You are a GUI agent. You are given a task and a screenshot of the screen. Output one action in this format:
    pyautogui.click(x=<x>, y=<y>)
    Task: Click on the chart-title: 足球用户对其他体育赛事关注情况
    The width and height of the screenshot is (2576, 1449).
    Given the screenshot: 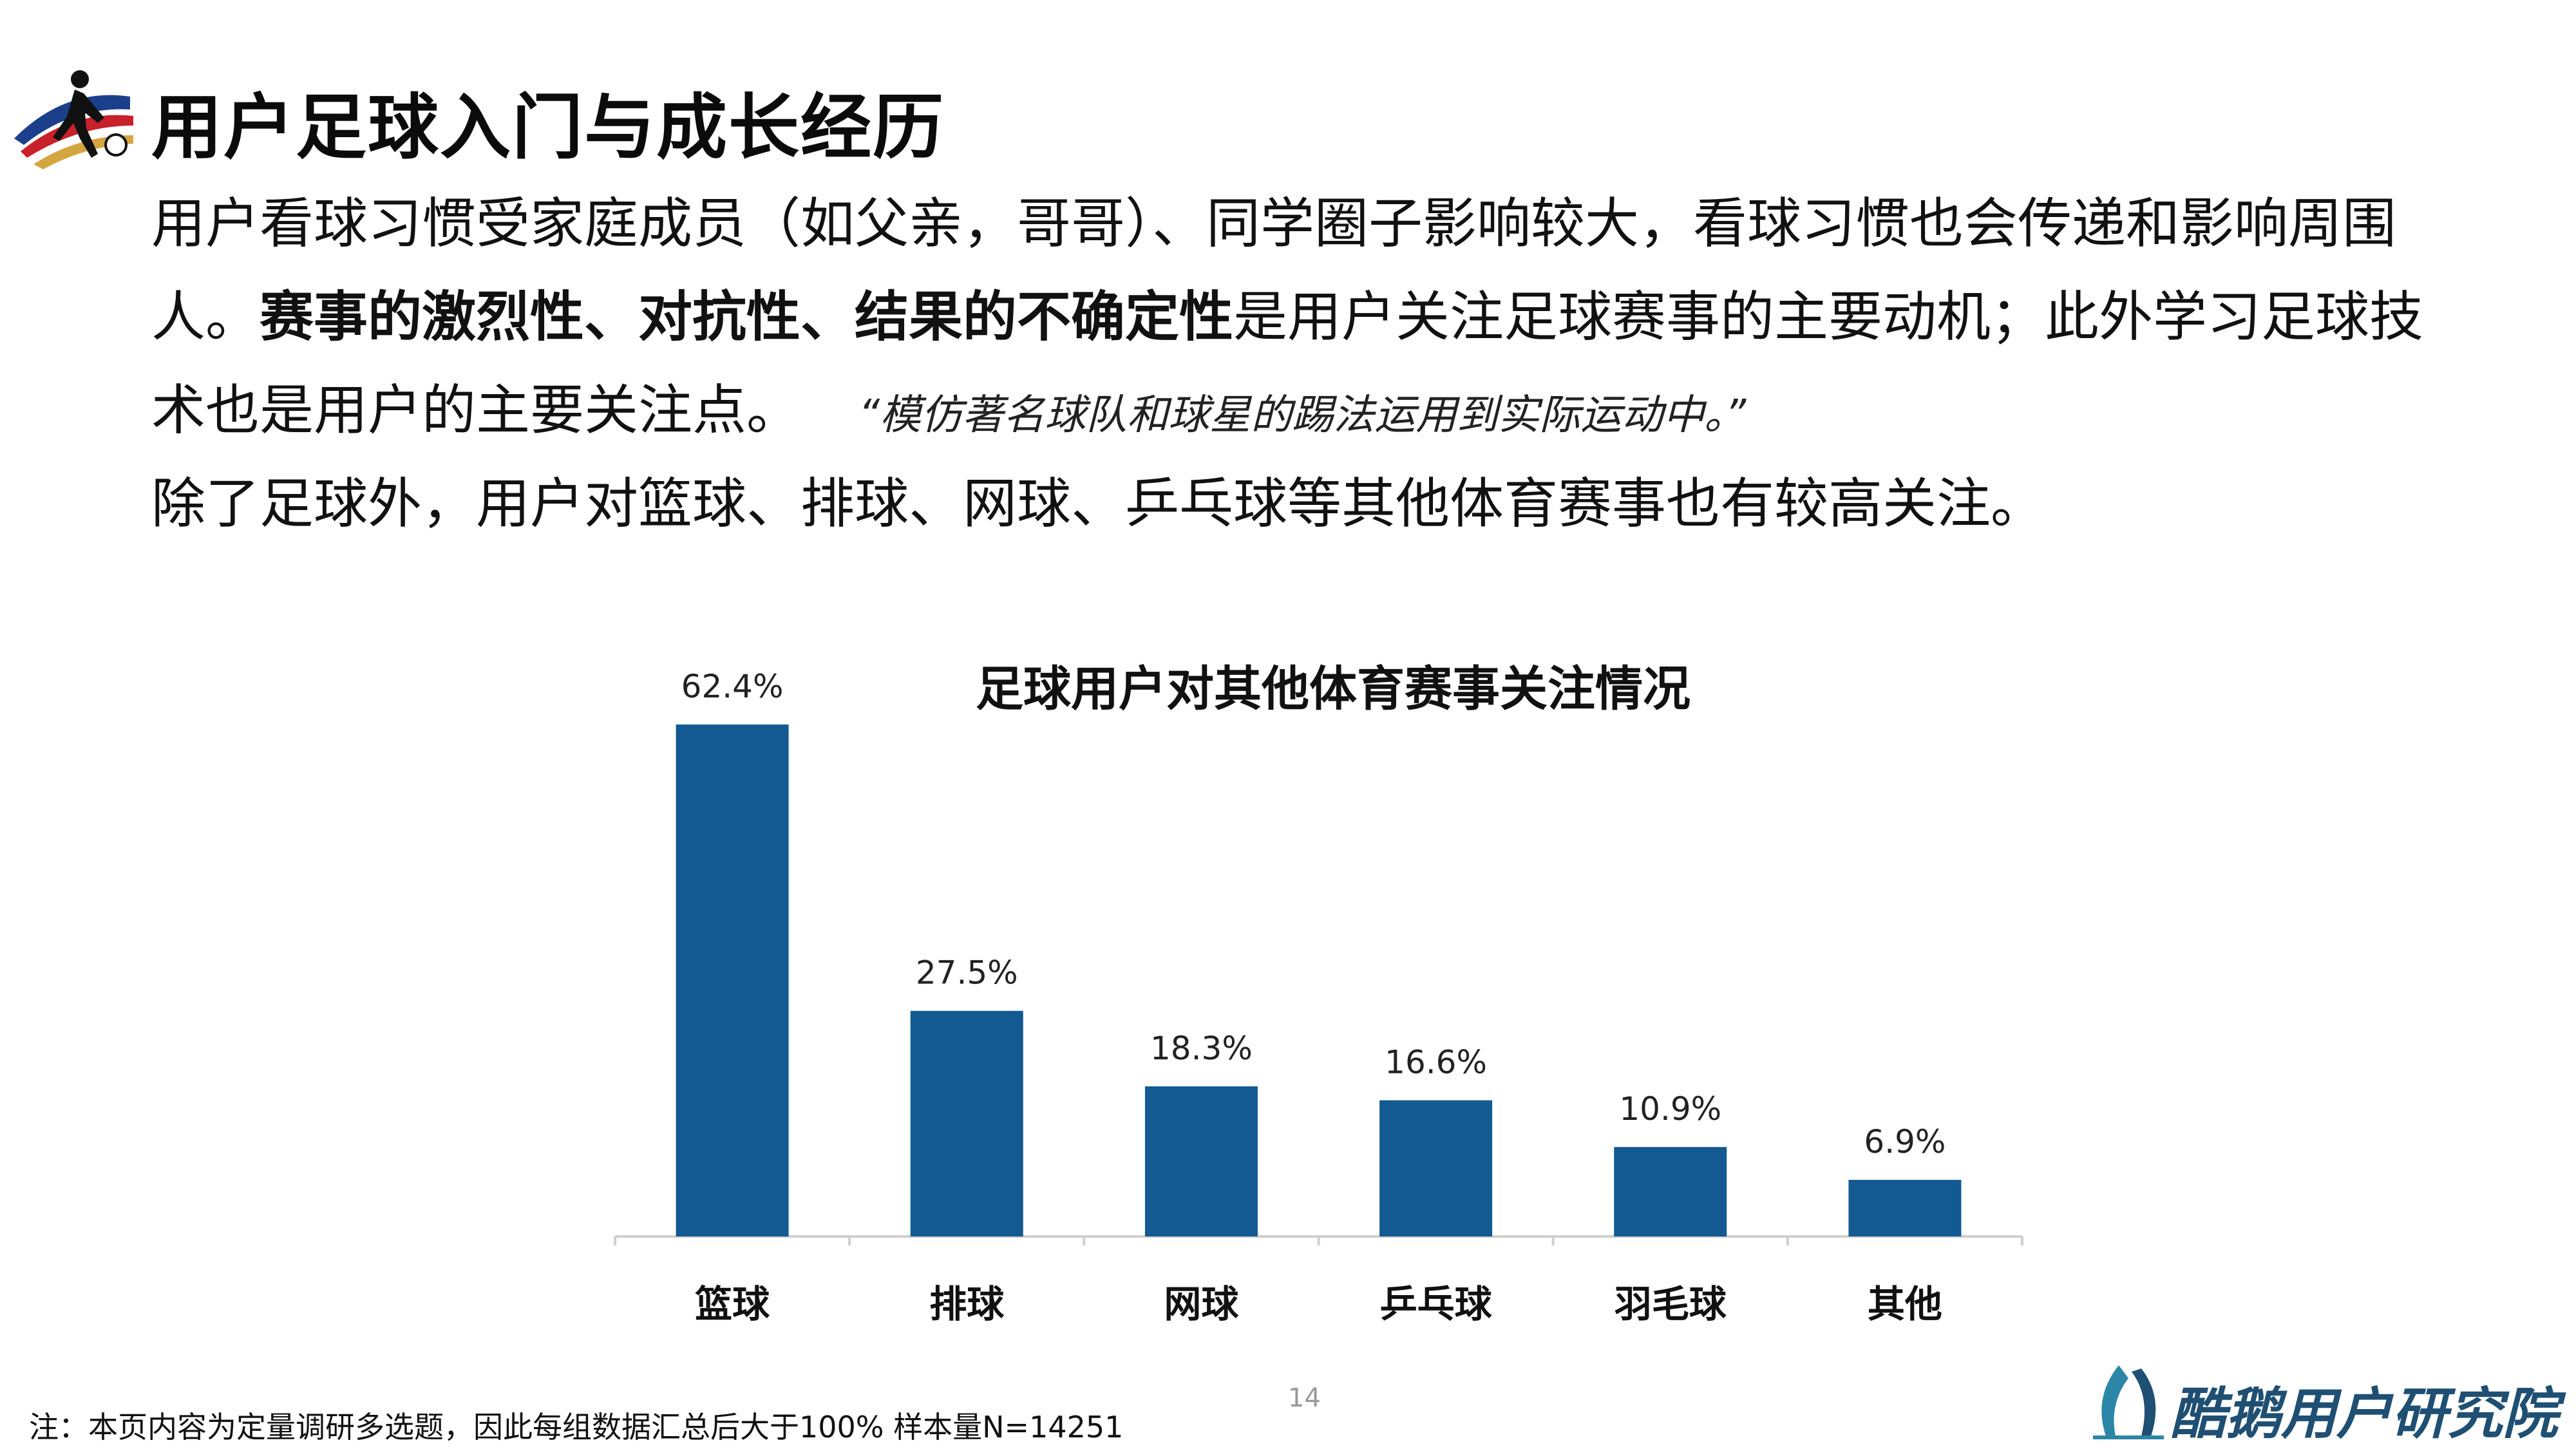 What is the action you would take?
    pyautogui.click(x=1333, y=689)
    